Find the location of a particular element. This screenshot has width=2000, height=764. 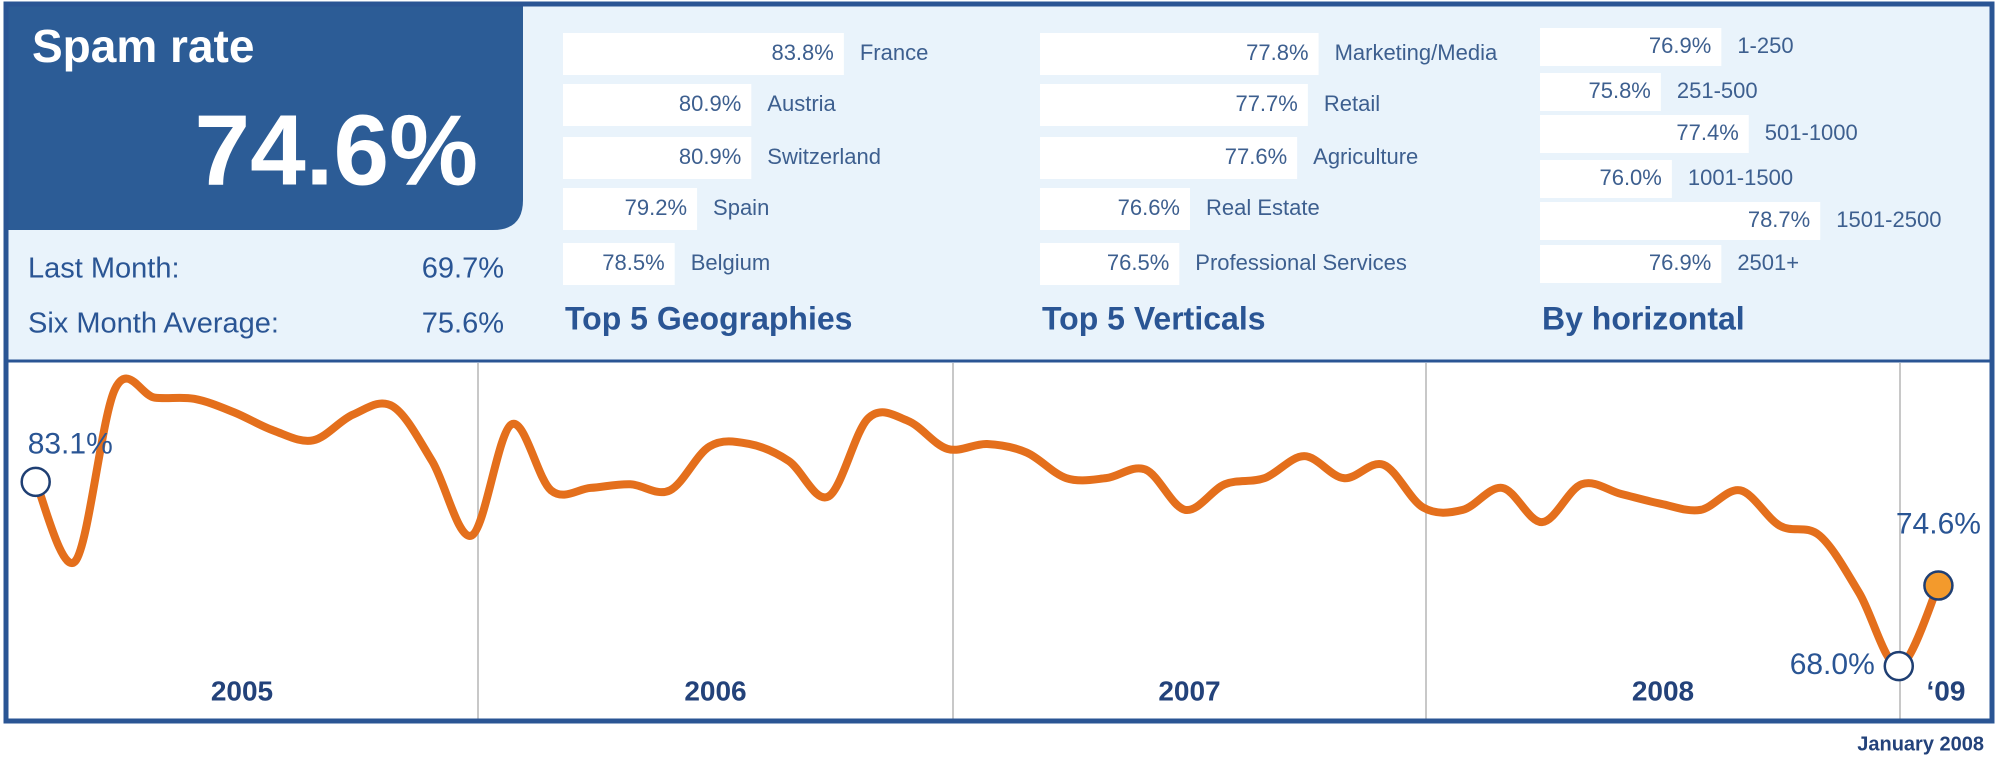

value-label: 76.0% is located at coordinates (1630, 177).